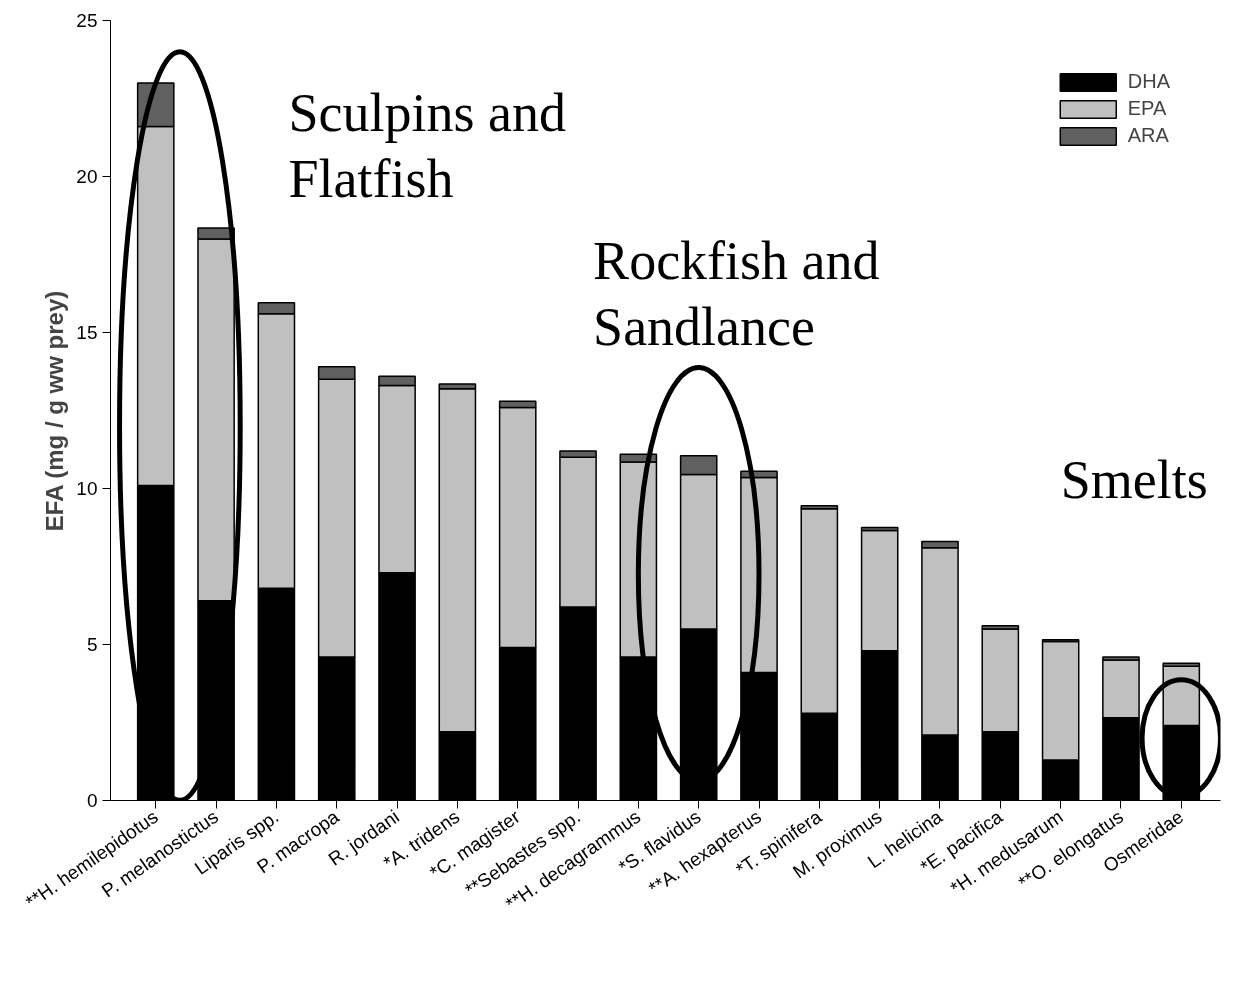 This screenshot has height=1007, width=1250. What do you see at coordinates (87, 20) in the screenshot?
I see `y-tick-label: 25` at bounding box center [87, 20].